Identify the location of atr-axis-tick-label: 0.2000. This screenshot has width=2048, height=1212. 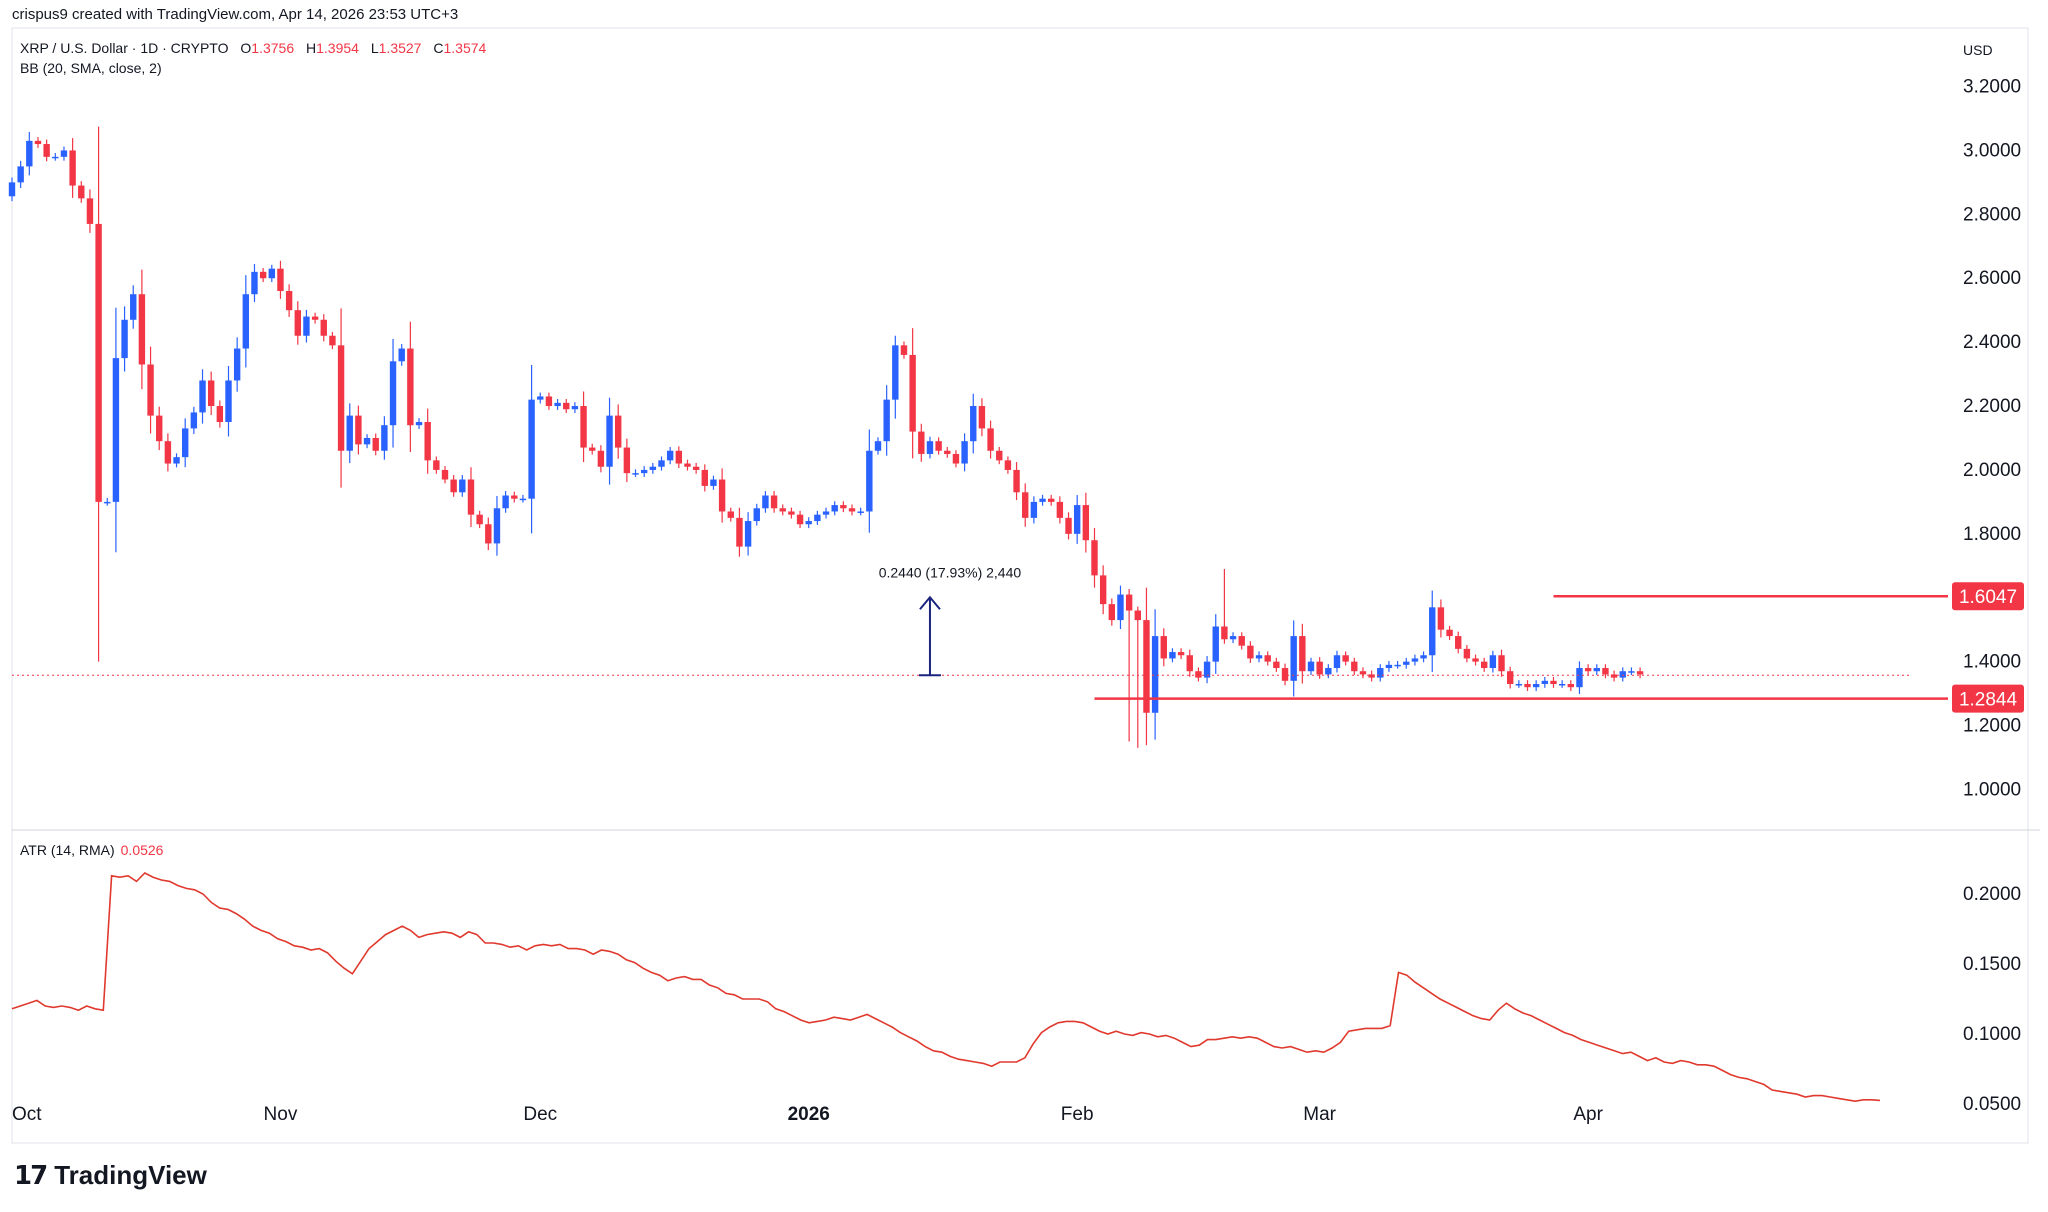
(1992, 894).